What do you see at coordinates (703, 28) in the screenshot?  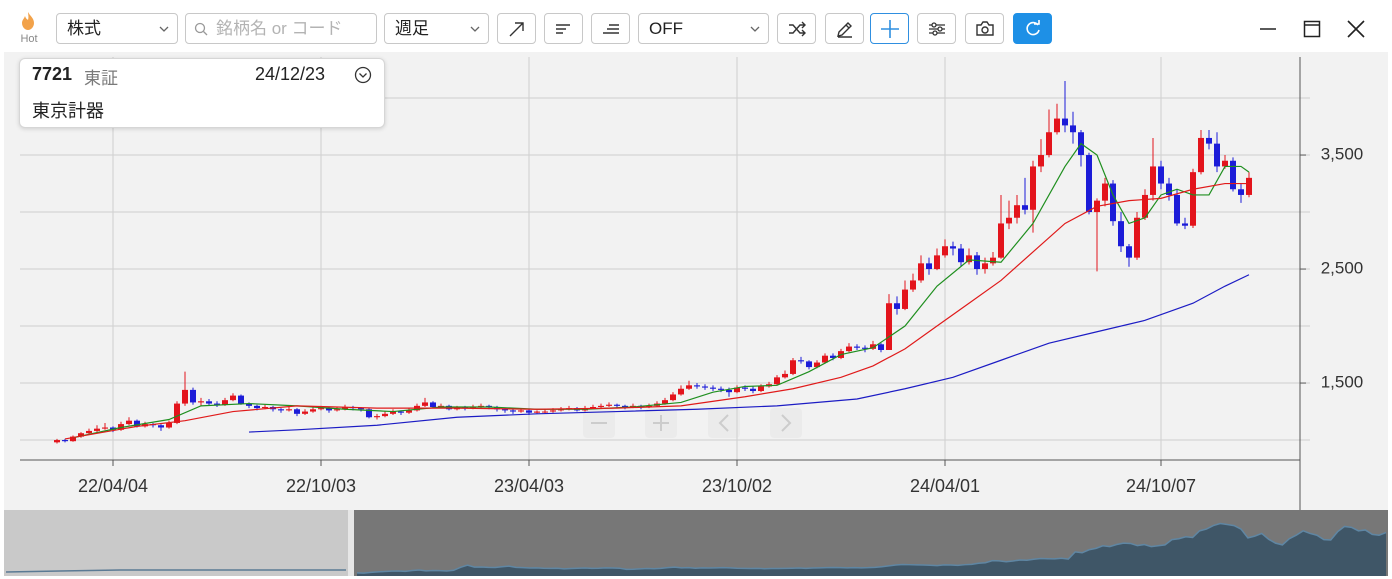 I see `indicator-select: OFF` at bounding box center [703, 28].